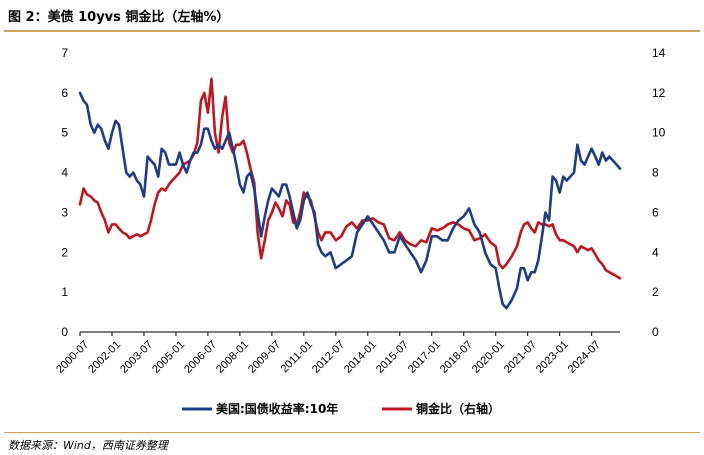  What do you see at coordinates (655, 252) in the screenshot?
I see `right-tick-label: 4` at bounding box center [655, 252].